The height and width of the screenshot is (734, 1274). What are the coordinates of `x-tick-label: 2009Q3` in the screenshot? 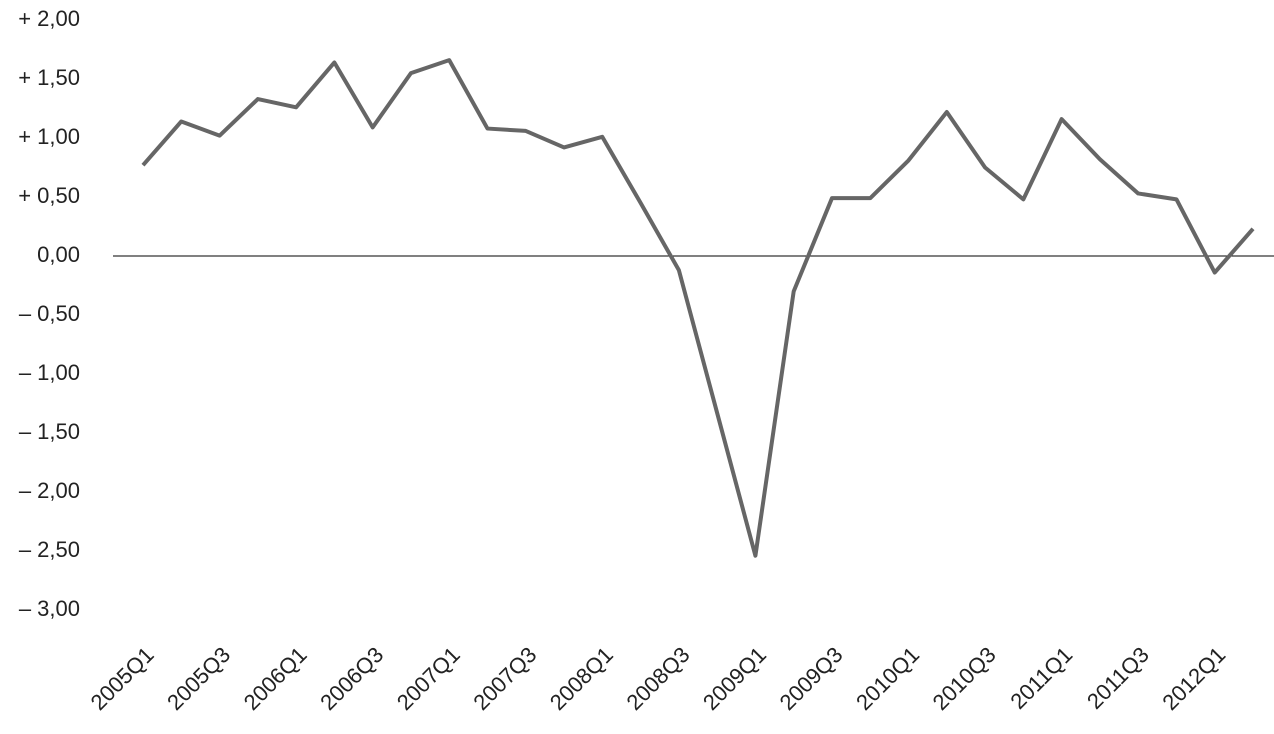 It's located at (811, 678).